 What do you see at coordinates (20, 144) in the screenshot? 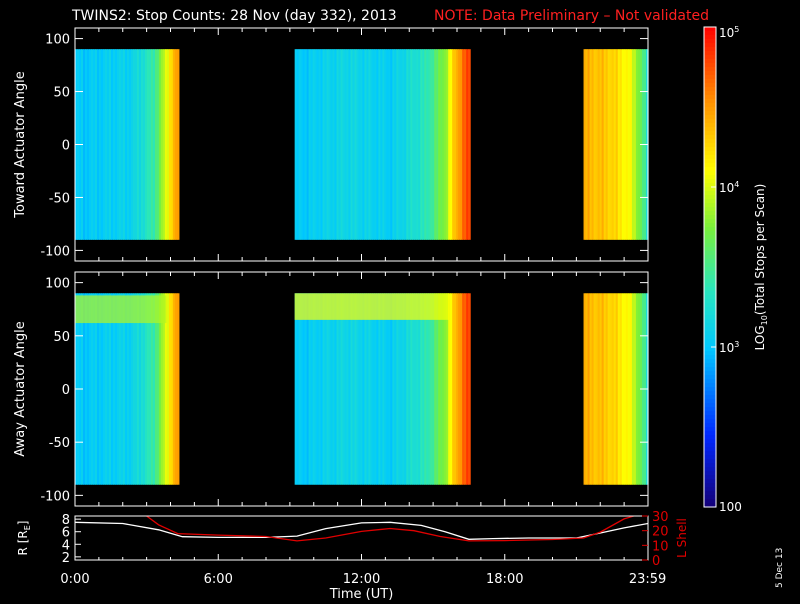
I see `y-axis-label: Toward Actuator Angle` at bounding box center [20, 144].